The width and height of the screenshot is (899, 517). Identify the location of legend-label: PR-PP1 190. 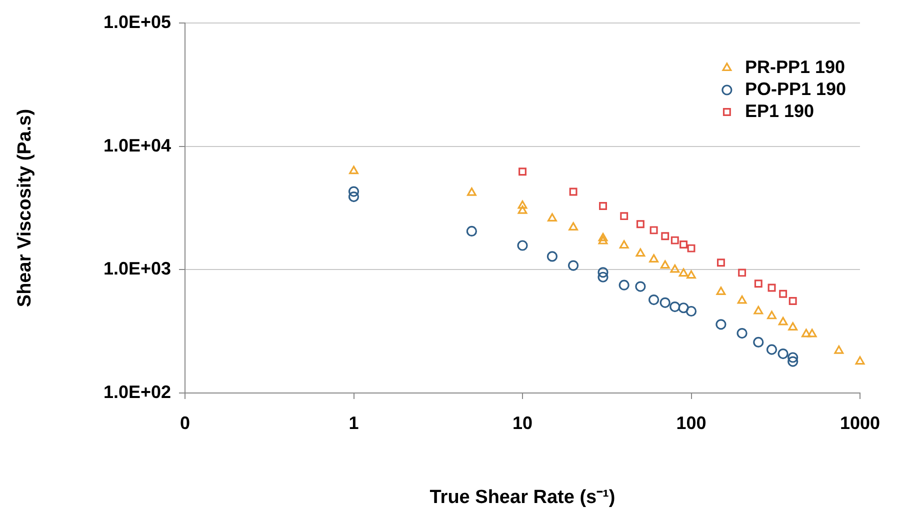
(795, 66).